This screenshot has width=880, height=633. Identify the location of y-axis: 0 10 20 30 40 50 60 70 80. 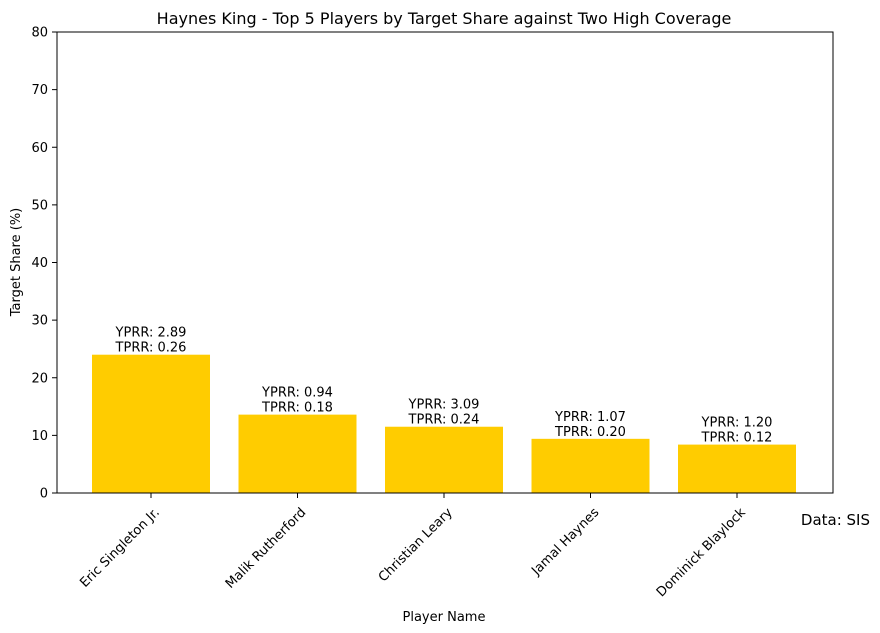
(44, 264).